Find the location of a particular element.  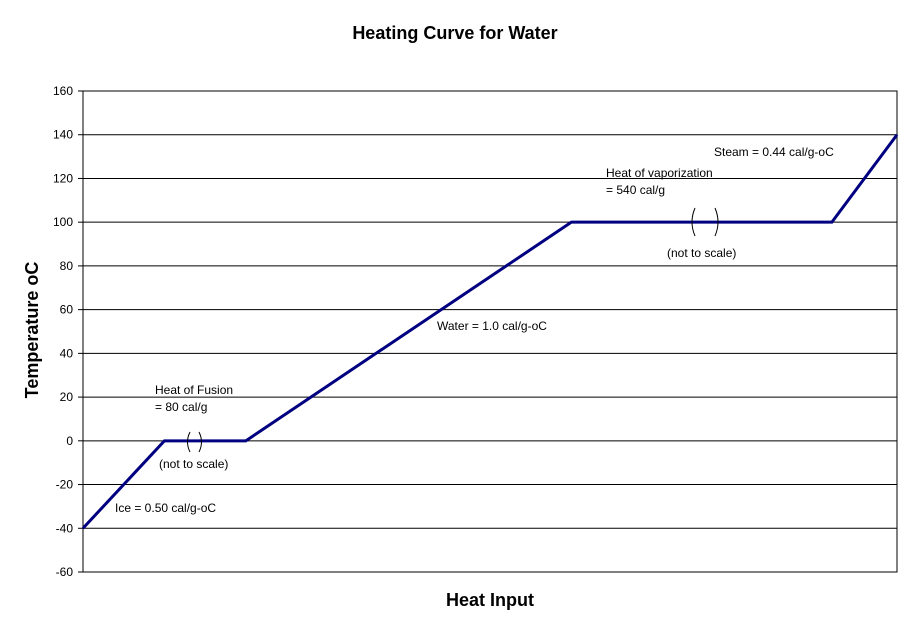

annotation-steam: Steam = 0.44 cal/g-oC is located at coordinates (774, 152).